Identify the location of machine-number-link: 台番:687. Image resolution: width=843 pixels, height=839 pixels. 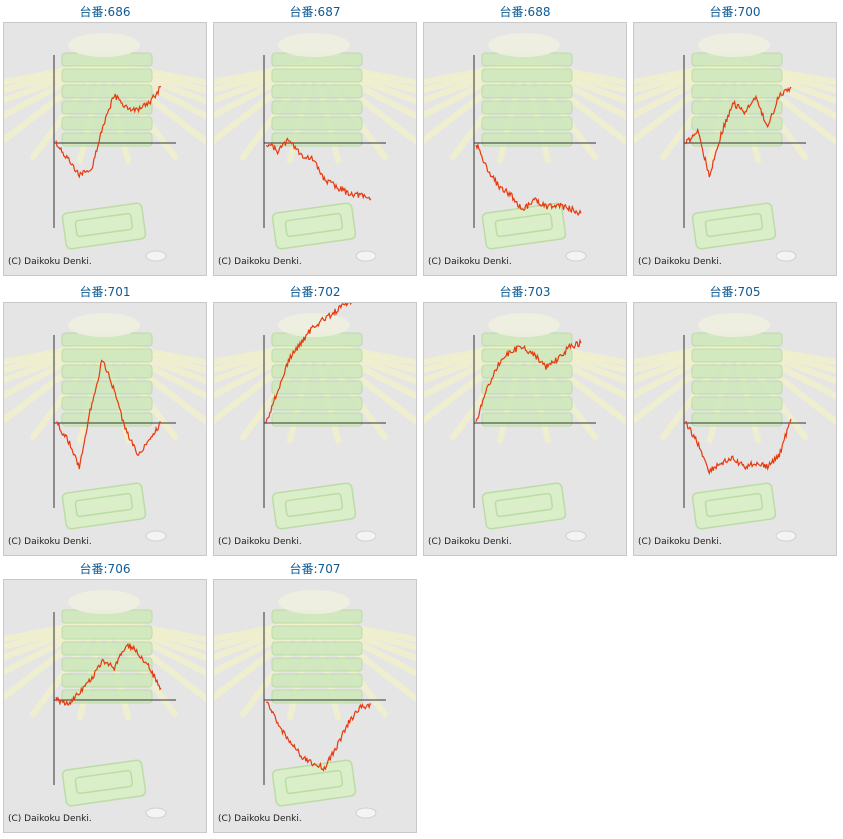
(315, 12).